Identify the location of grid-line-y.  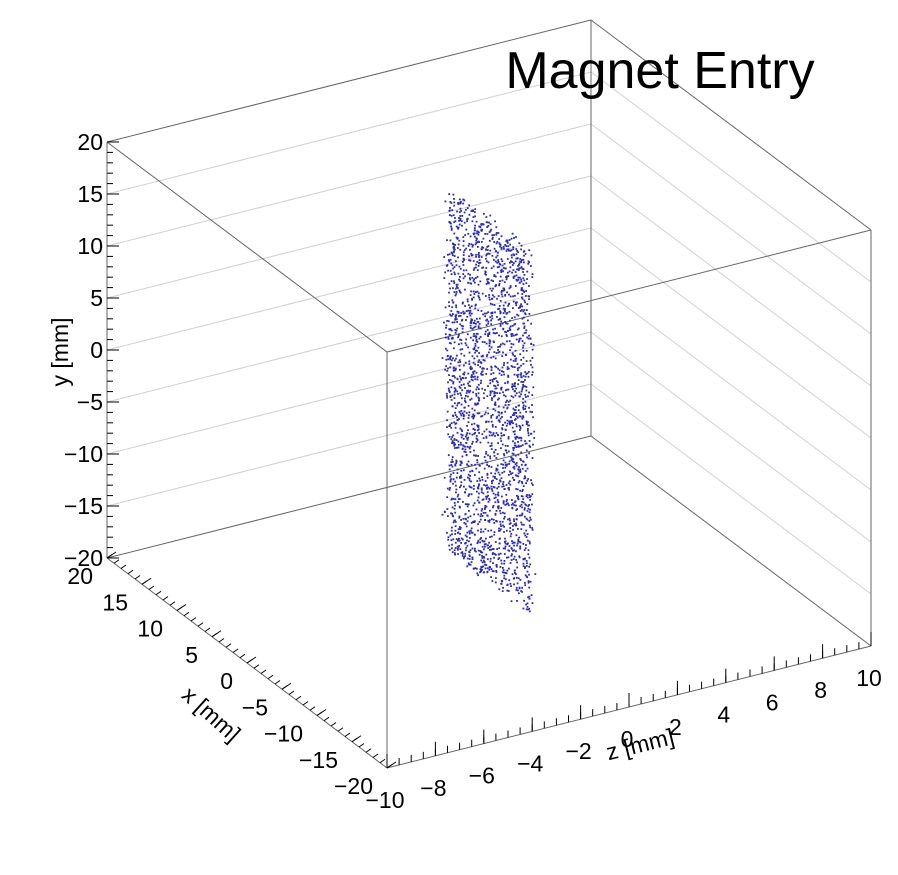
(349, 341).